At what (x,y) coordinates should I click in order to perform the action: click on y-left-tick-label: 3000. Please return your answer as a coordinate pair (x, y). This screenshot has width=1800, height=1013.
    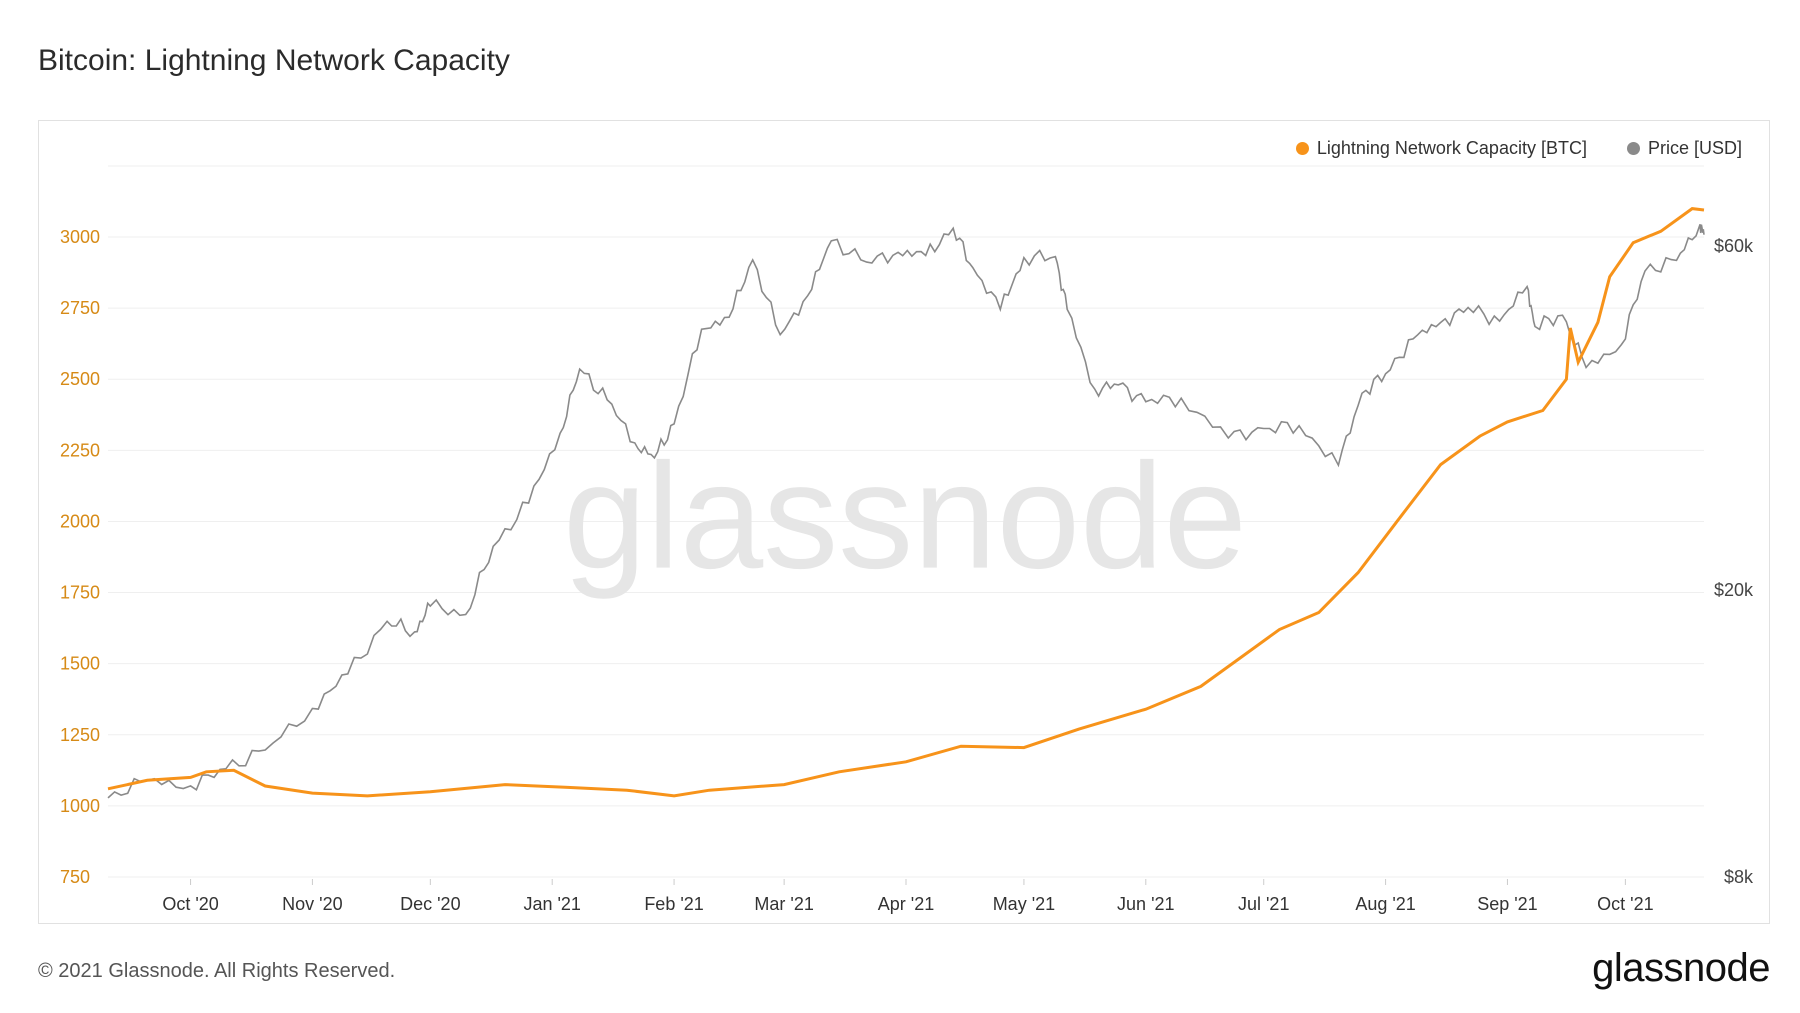
    Looking at the image, I should click on (80, 237).